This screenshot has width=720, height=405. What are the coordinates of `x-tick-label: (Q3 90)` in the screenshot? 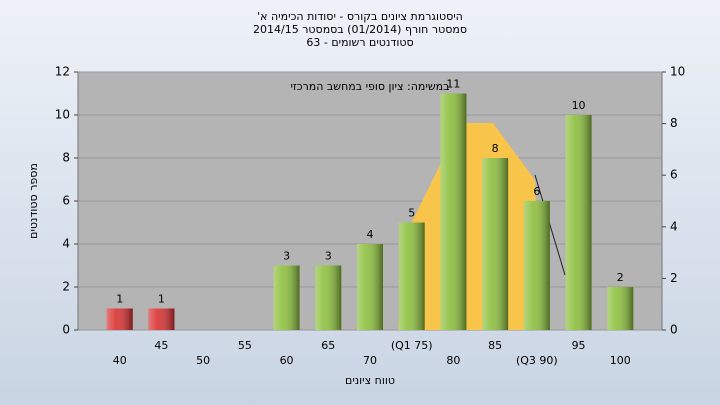 It's located at (537, 360).